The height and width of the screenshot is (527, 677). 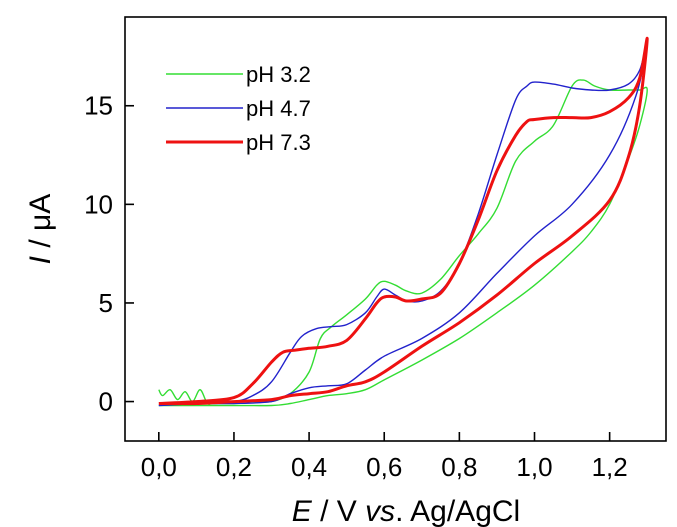 What do you see at coordinates (238, 108) in the screenshot?
I see `legend: pH 3.2 pH 4.7 pH 7.3` at bounding box center [238, 108].